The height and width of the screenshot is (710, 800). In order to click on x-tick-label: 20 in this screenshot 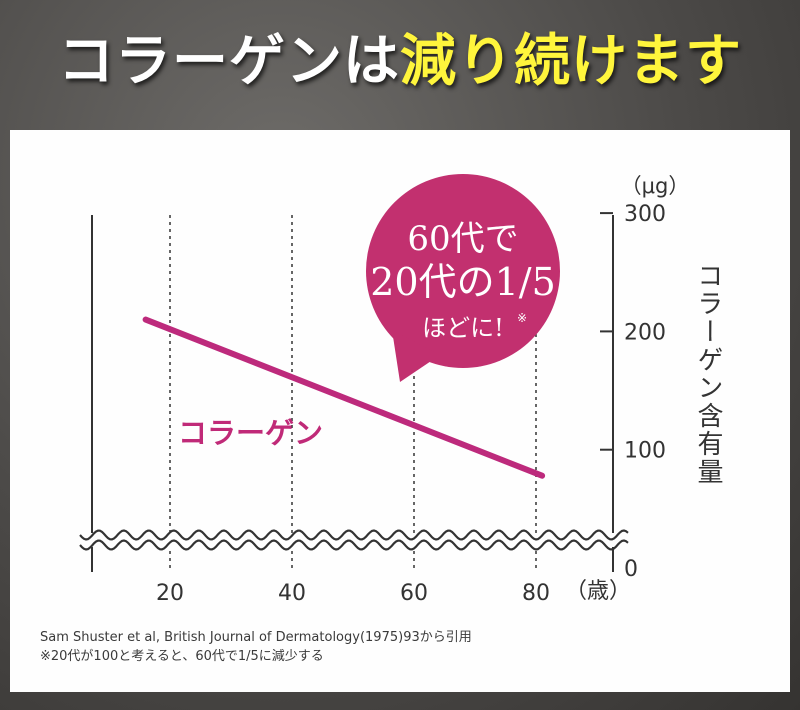, I will do `click(170, 593)`.